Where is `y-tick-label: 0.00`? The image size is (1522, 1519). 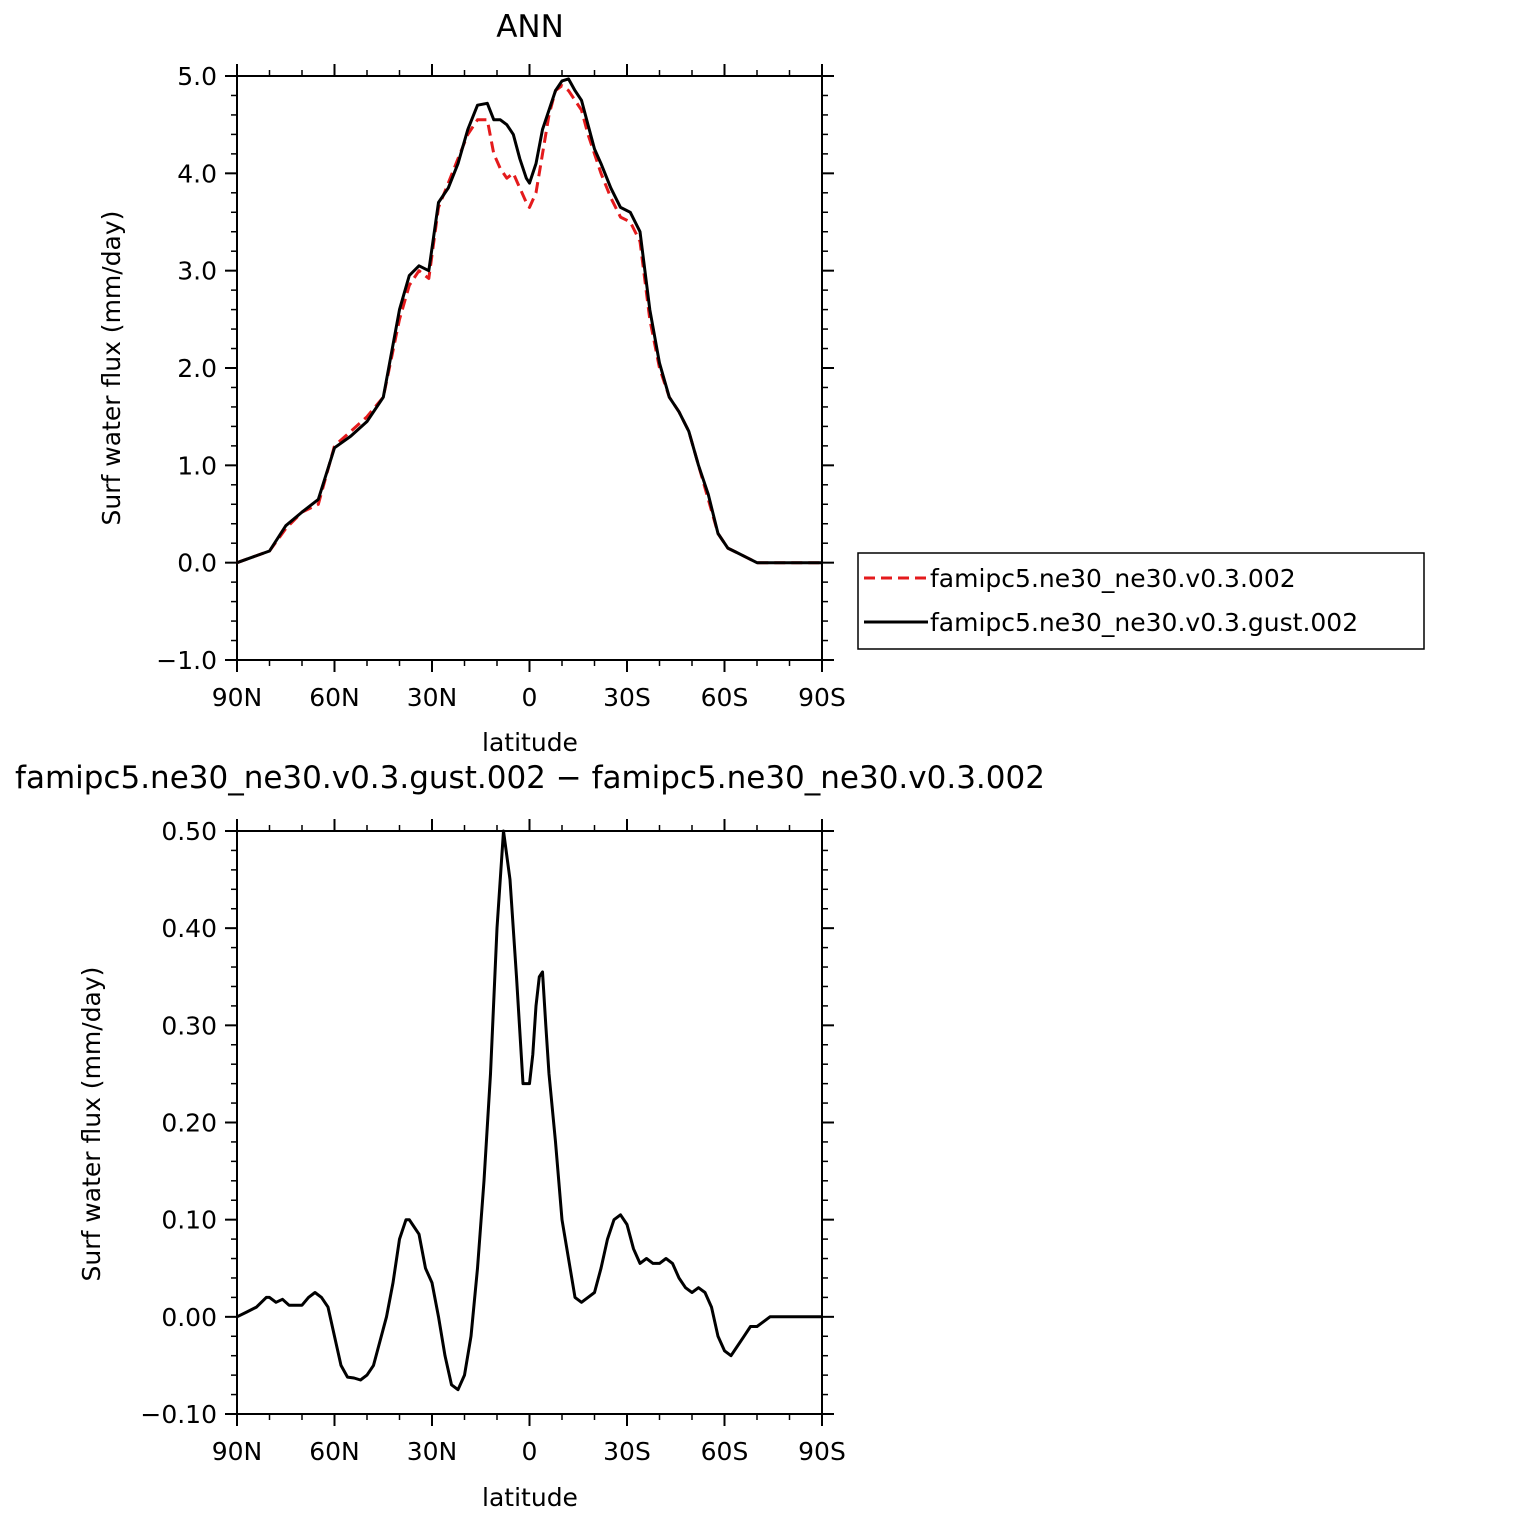 y-tick-label: 0.00 is located at coordinates (189, 1317).